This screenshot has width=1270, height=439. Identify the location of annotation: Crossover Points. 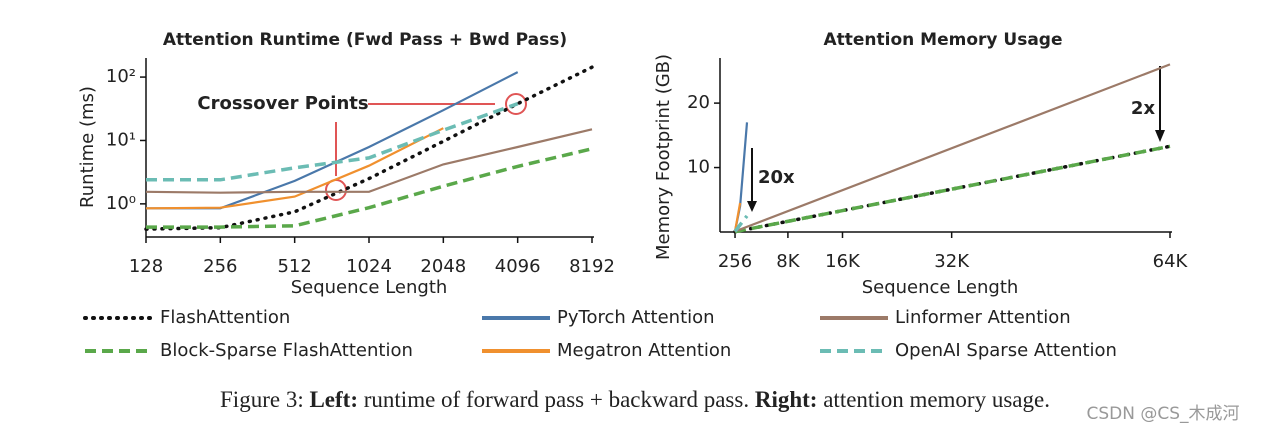
(282, 103).